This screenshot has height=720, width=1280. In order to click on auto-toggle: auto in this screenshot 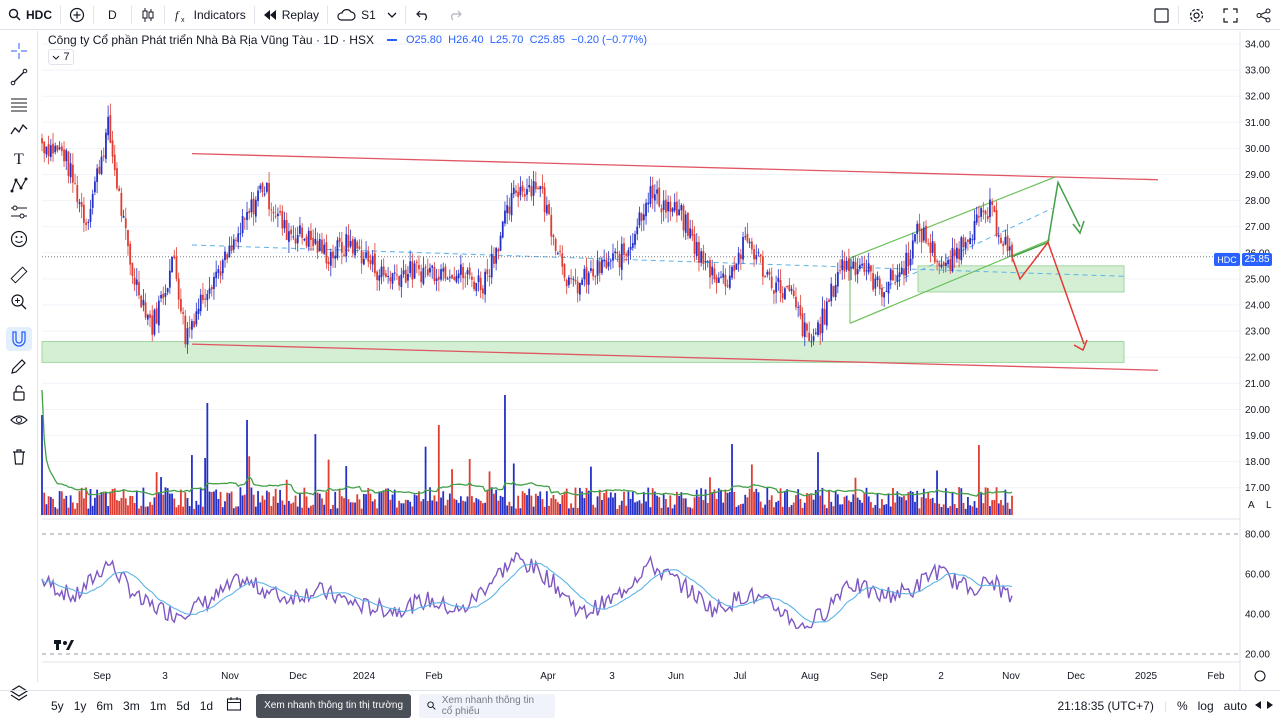, I will do `click(1235, 706)`.